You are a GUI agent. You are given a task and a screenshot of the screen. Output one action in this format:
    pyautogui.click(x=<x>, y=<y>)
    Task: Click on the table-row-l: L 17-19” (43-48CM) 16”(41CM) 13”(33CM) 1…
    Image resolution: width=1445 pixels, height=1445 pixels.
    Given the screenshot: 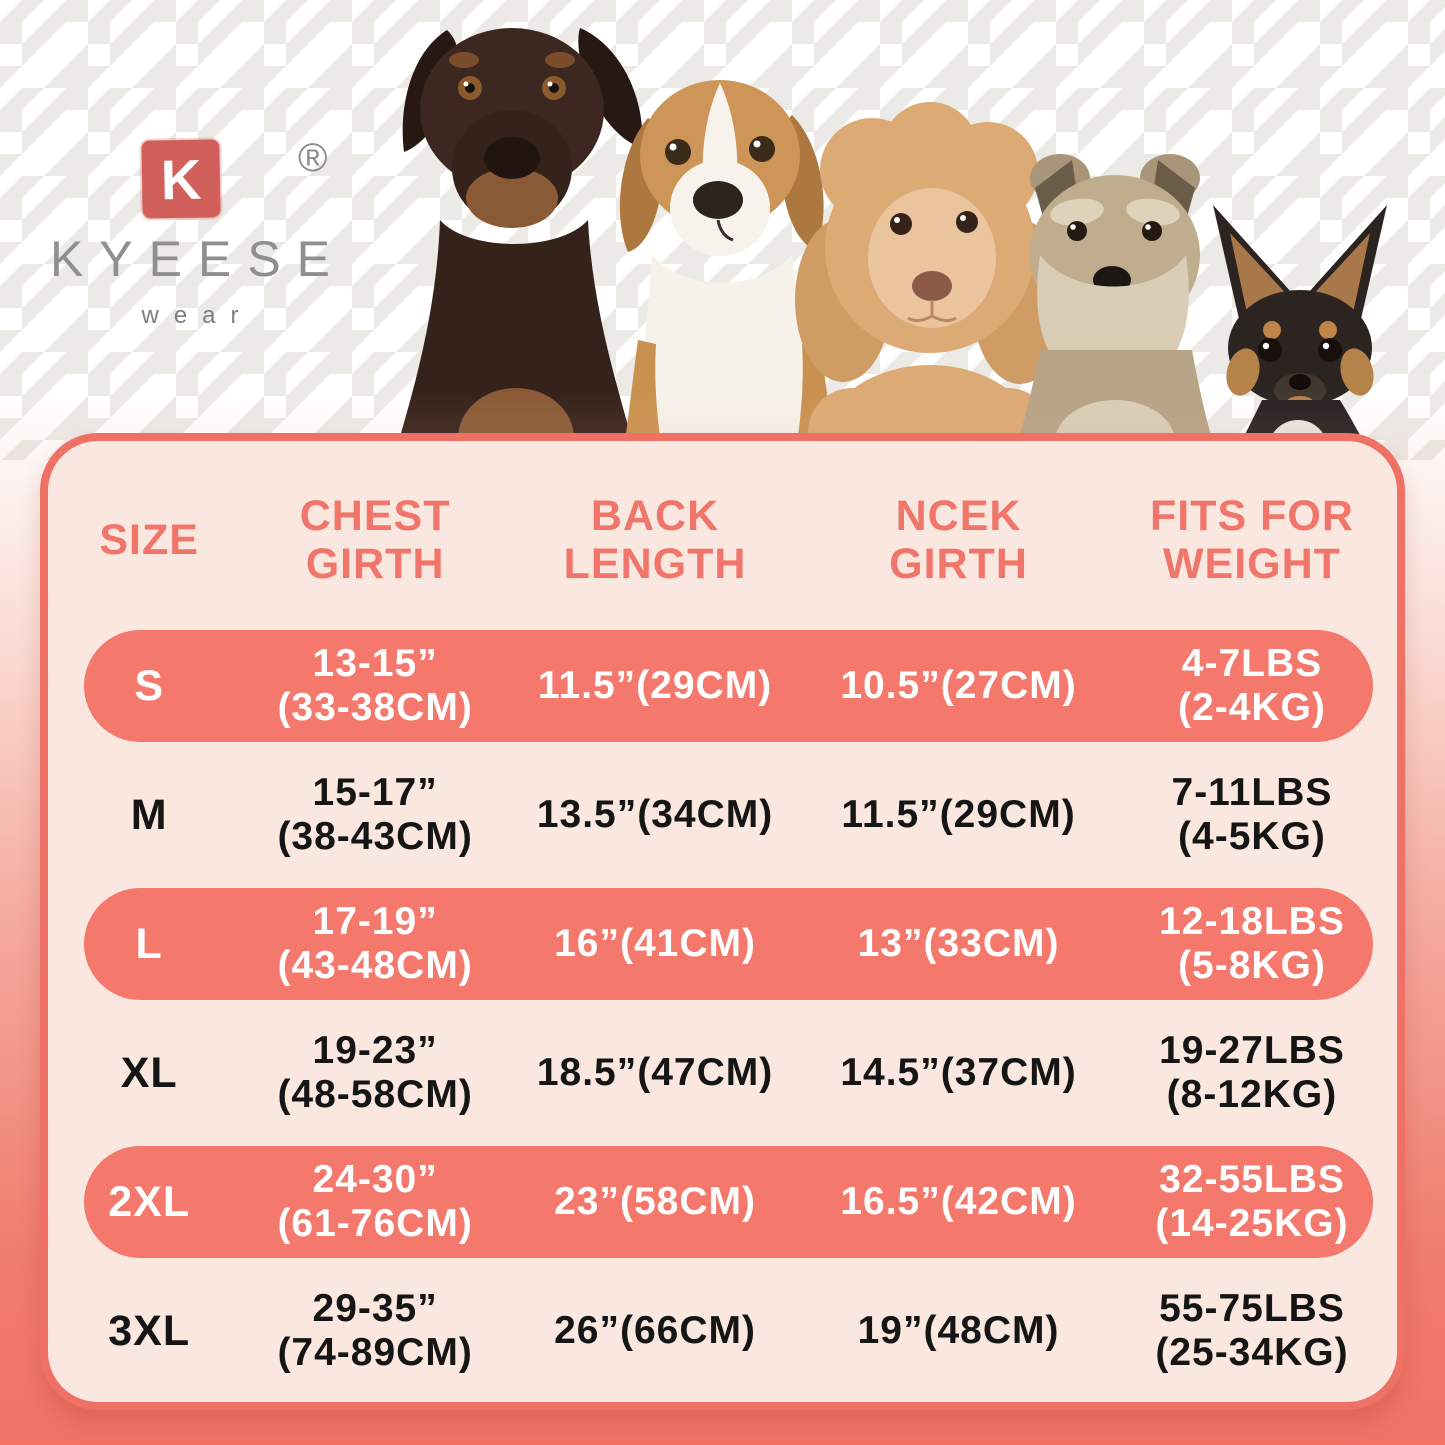 What is the action you would take?
    pyautogui.click(x=722, y=944)
    